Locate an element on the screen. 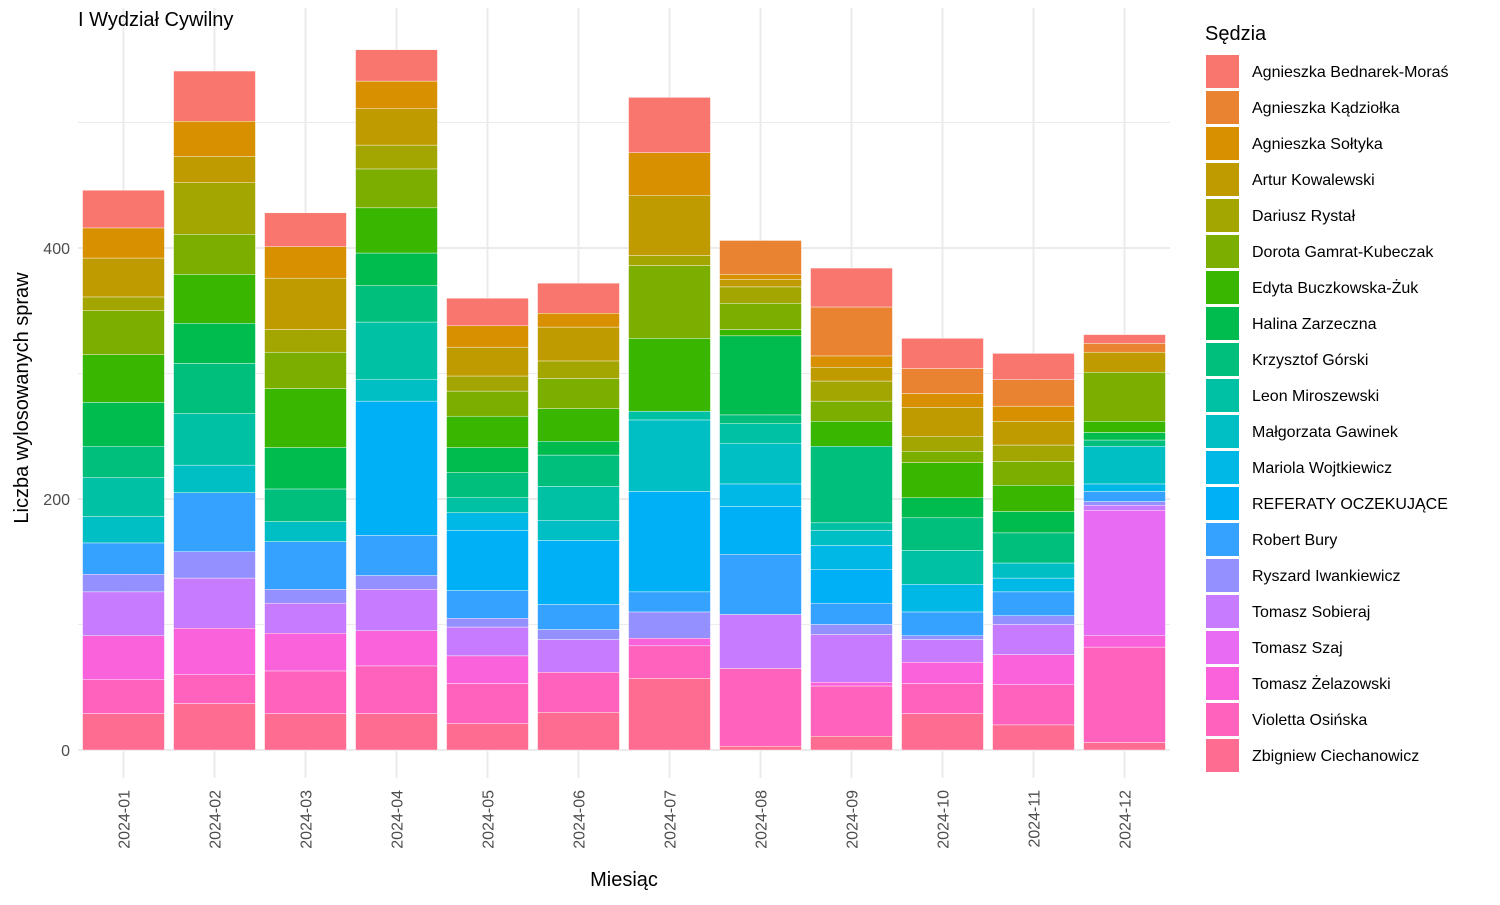 This screenshot has width=1500, height=905. legend-label: Tomasz Szaj is located at coordinates (1297, 648).